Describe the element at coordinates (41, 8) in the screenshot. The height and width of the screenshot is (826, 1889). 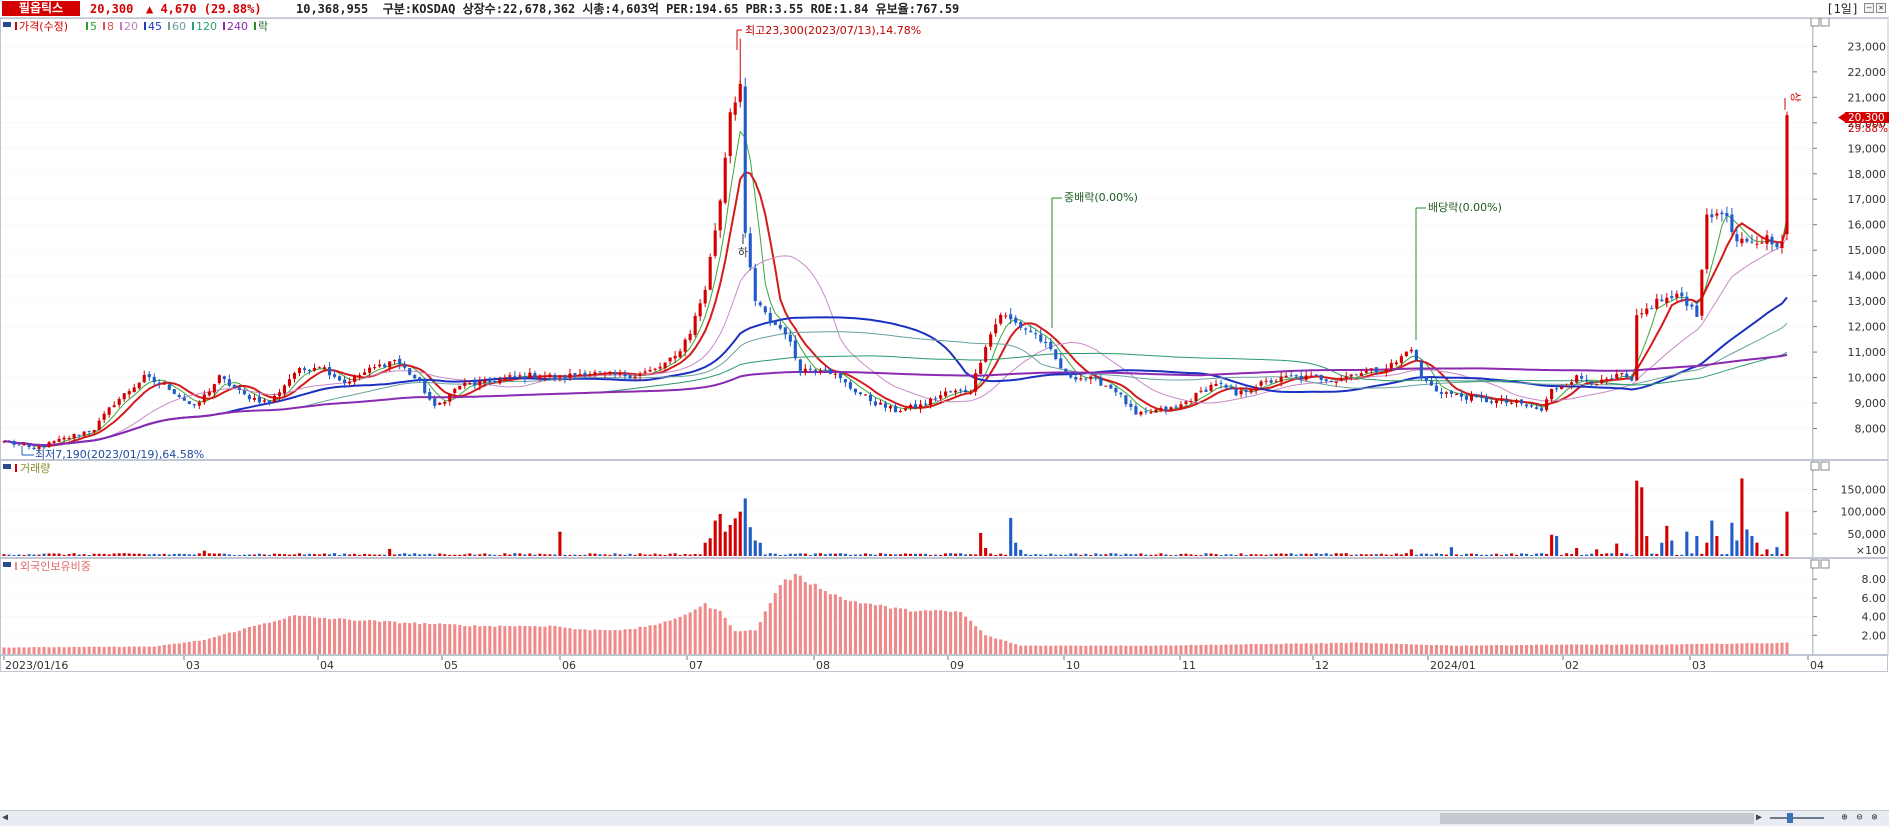
I see `stock-name-badge: 필옵틱스` at that location.